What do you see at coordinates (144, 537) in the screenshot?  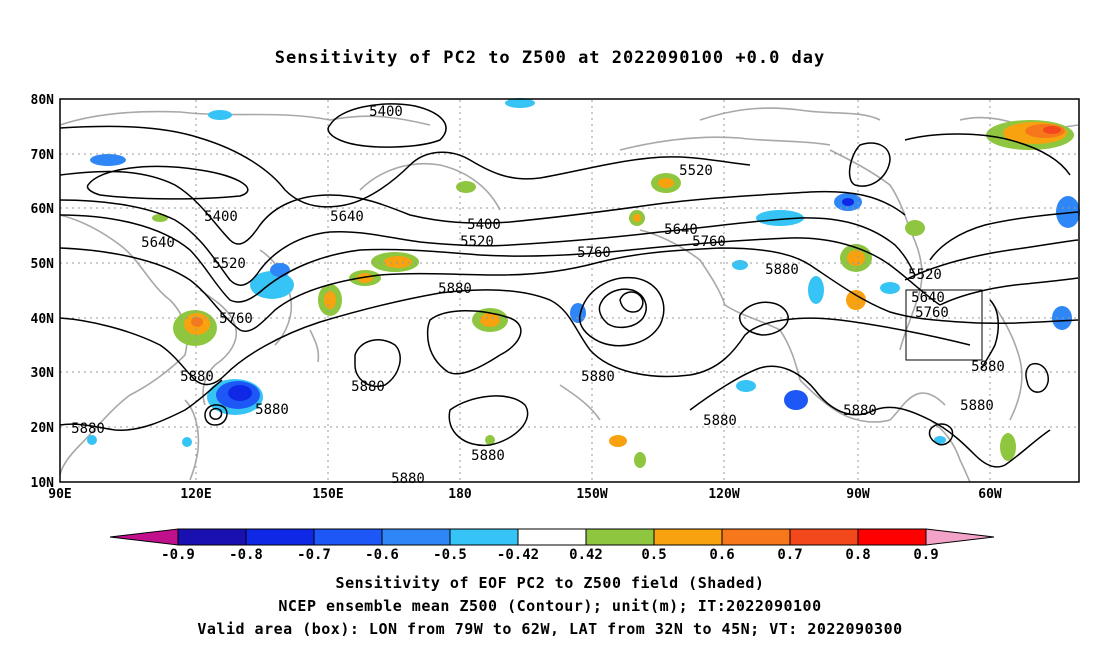 I see `colorbar-min-arrow` at bounding box center [144, 537].